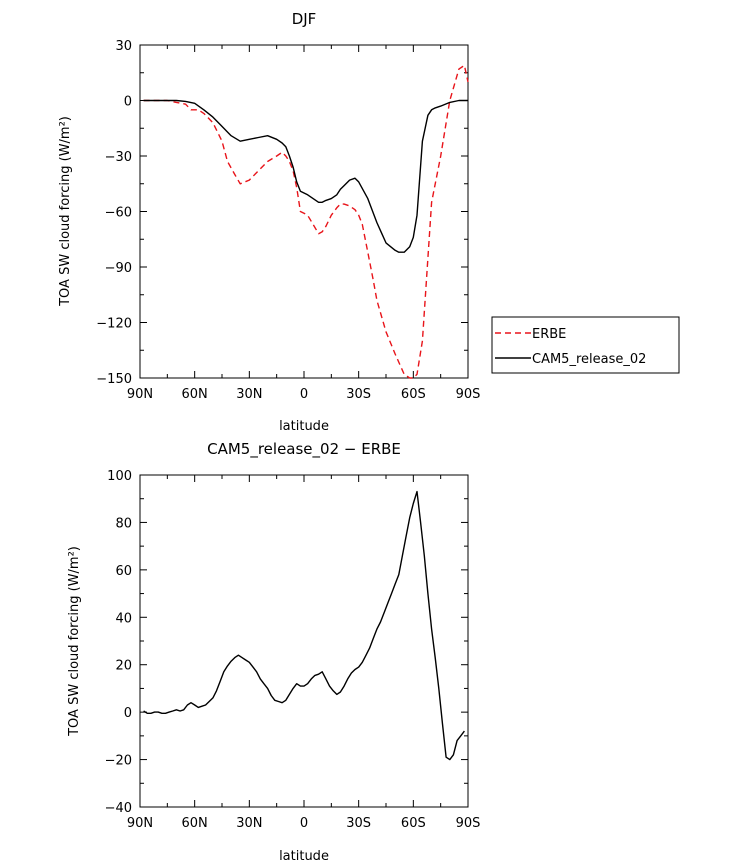  What do you see at coordinates (118, 213) in the screenshot?
I see `top-y-tick-label: −60` at bounding box center [118, 213].